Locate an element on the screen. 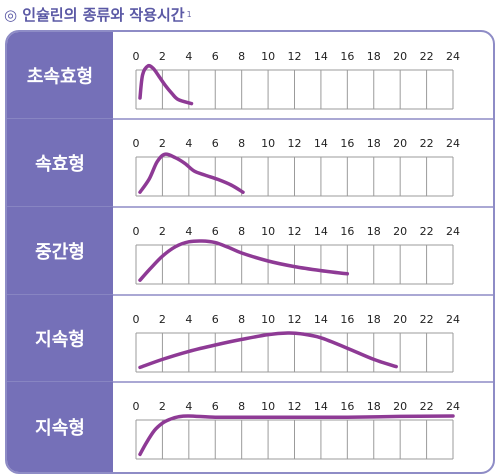 This screenshot has width=497, height=475. chart-title-text: ◎ 인슐린의 종류와 작용시간 is located at coordinates (94, 14).